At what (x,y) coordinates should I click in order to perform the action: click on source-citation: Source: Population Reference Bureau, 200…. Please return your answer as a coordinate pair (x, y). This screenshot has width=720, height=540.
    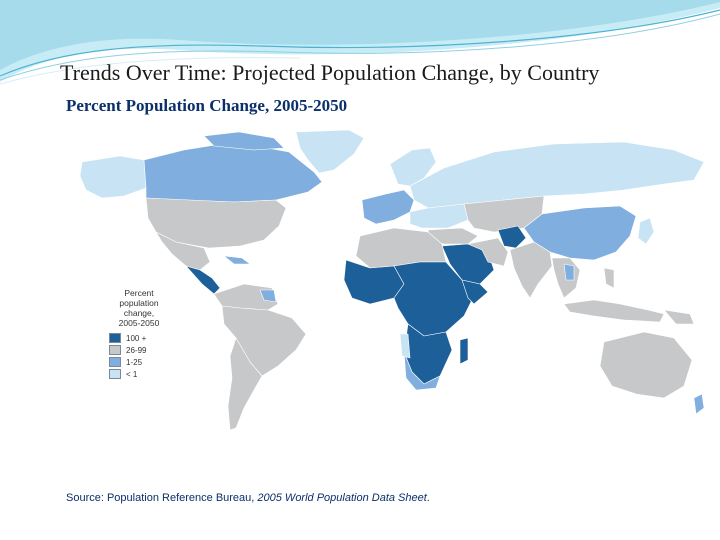
    Looking at the image, I should click on (248, 498).